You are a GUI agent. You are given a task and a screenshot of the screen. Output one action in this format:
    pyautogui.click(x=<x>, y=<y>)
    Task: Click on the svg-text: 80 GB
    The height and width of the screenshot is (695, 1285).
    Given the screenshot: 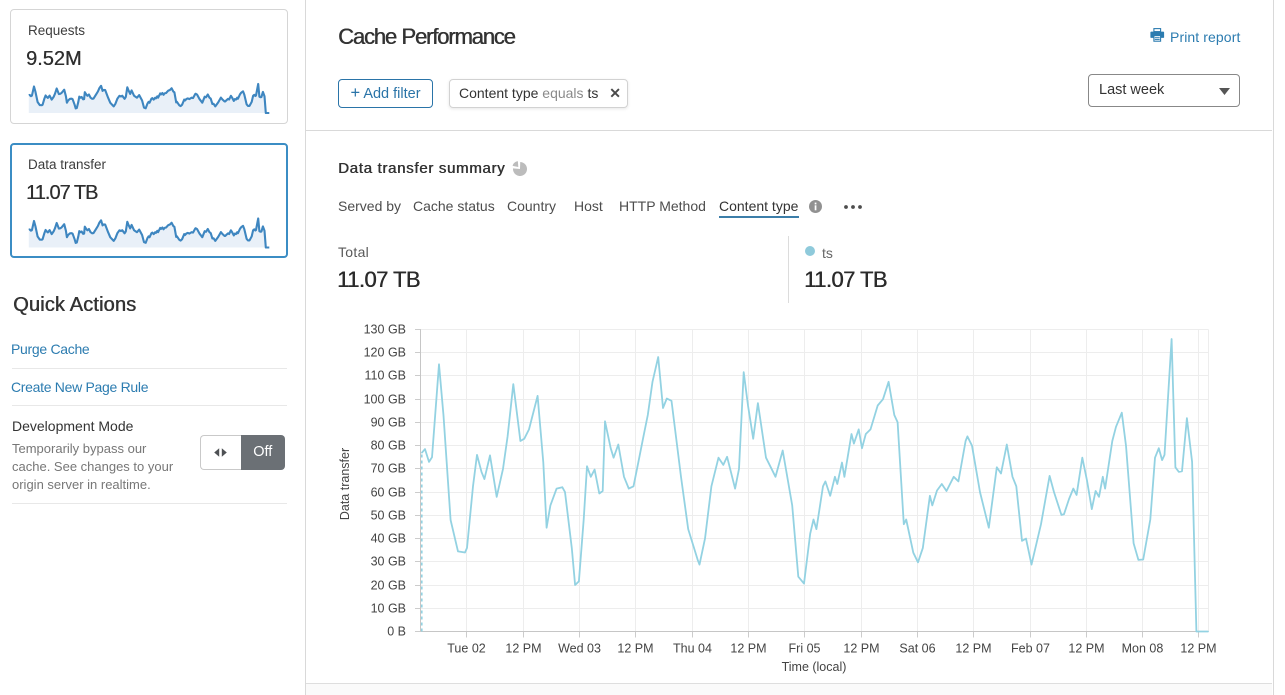 What is the action you would take?
    pyautogui.click(x=388, y=446)
    